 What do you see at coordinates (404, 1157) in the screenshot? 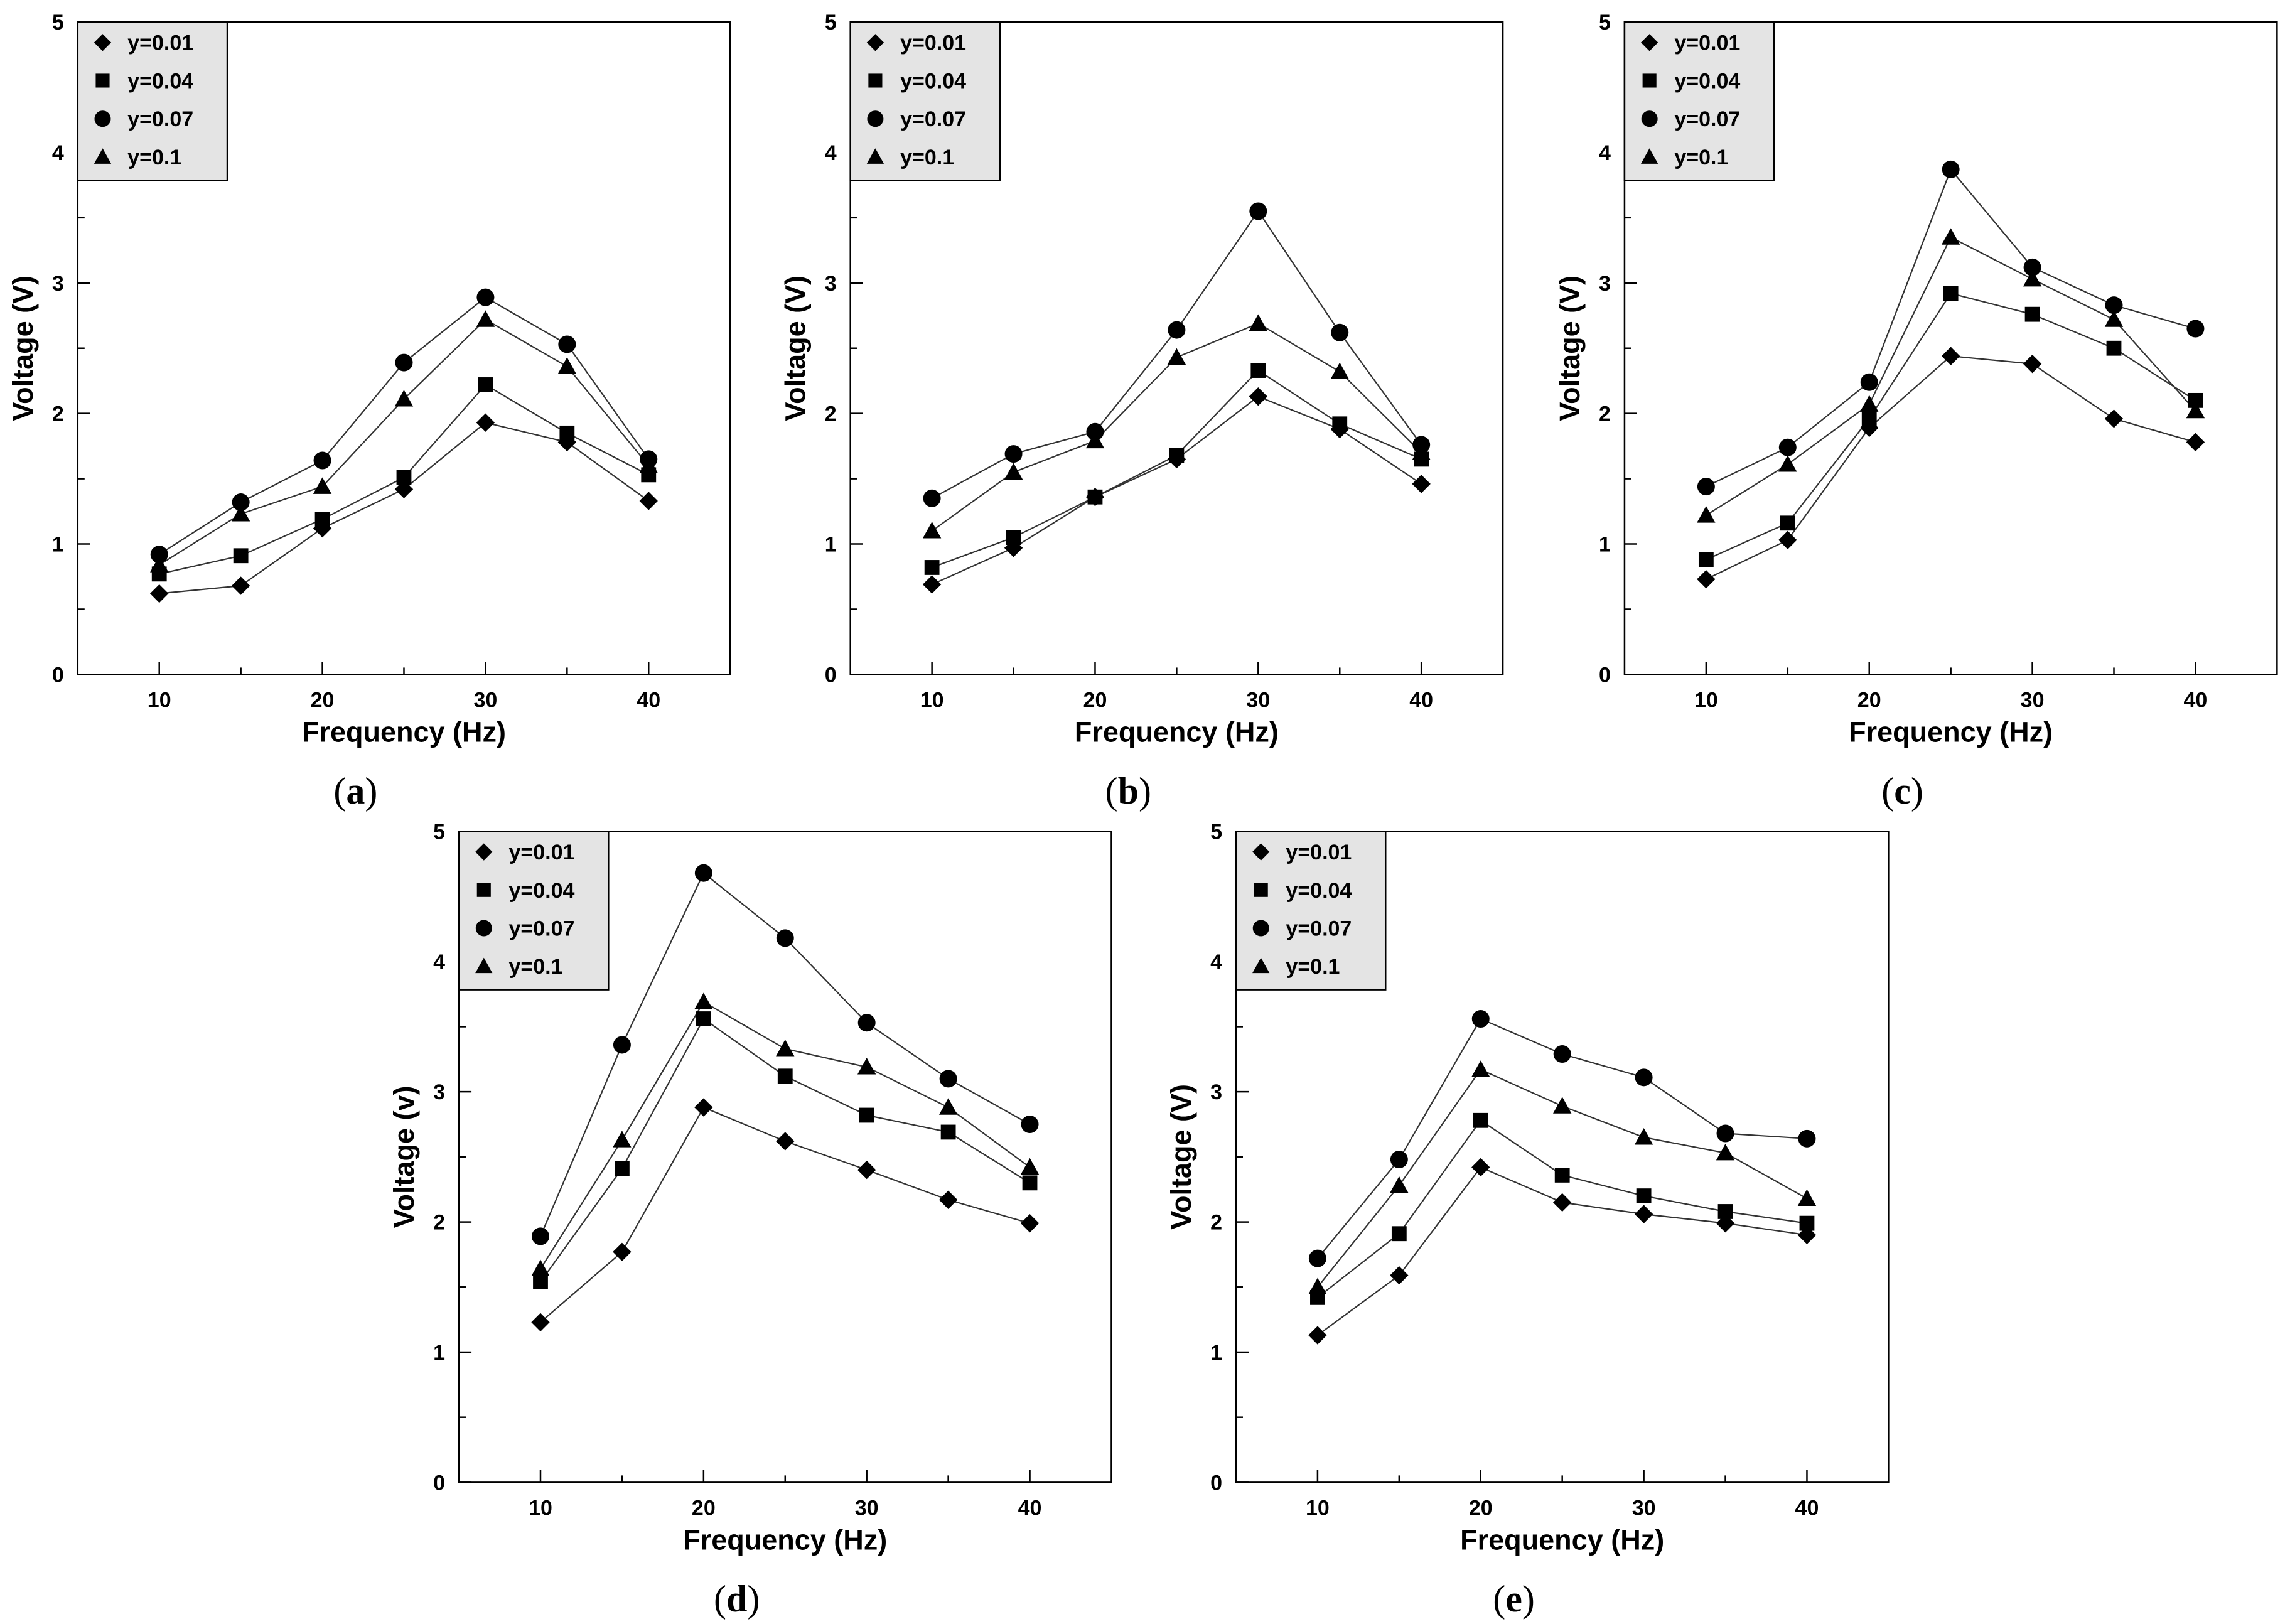
I see `y-axis-title: Voltage (v)` at bounding box center [404, 1157].